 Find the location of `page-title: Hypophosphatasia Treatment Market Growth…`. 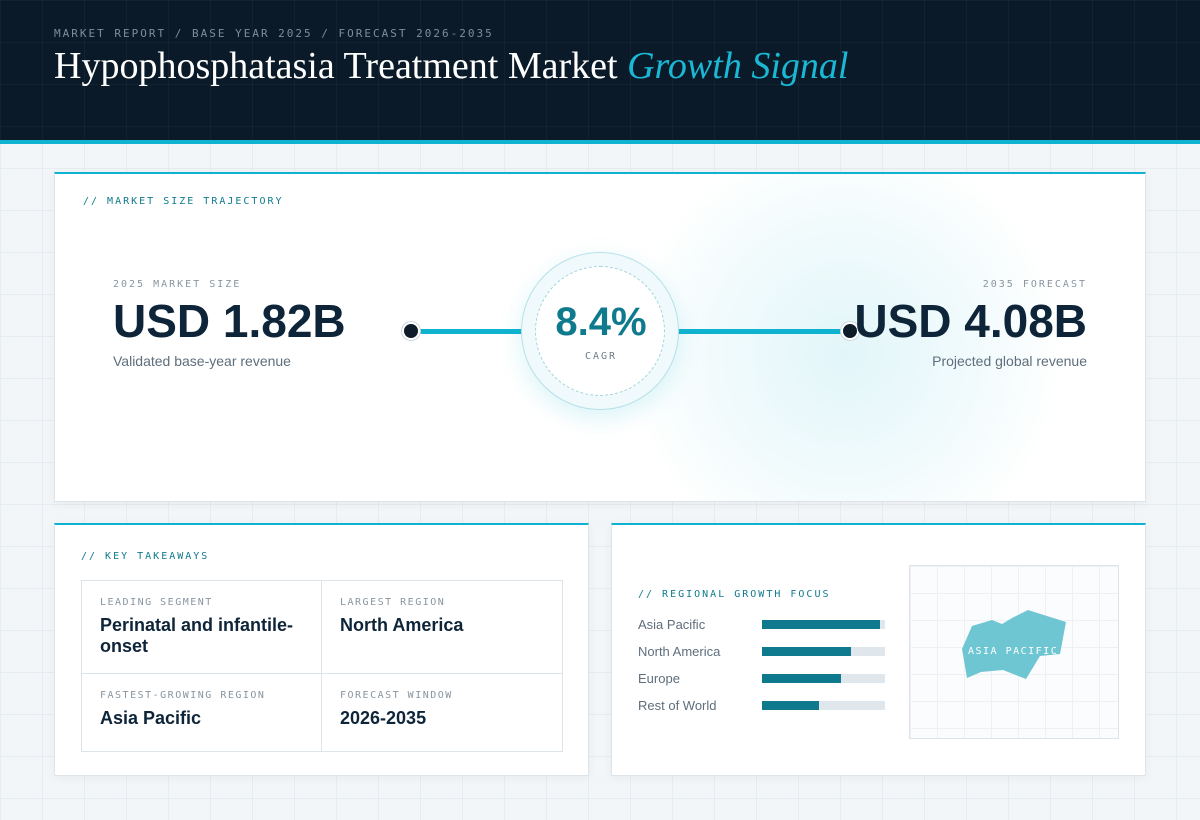

page-title: Hypophosphatasia Treatment Market Growth… is located at coordinates (451, 66).